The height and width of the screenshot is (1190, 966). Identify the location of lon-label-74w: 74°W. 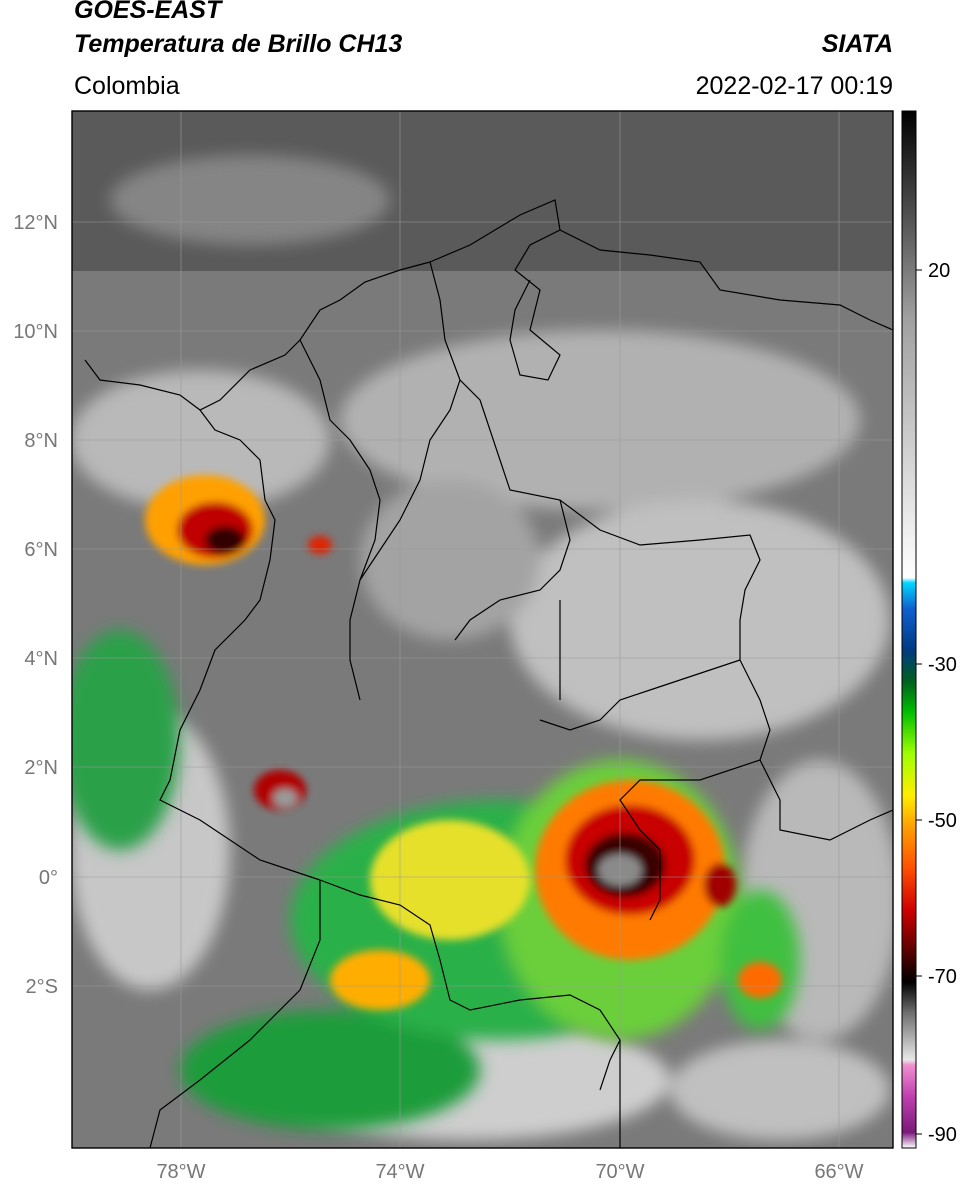
(399, 1172).